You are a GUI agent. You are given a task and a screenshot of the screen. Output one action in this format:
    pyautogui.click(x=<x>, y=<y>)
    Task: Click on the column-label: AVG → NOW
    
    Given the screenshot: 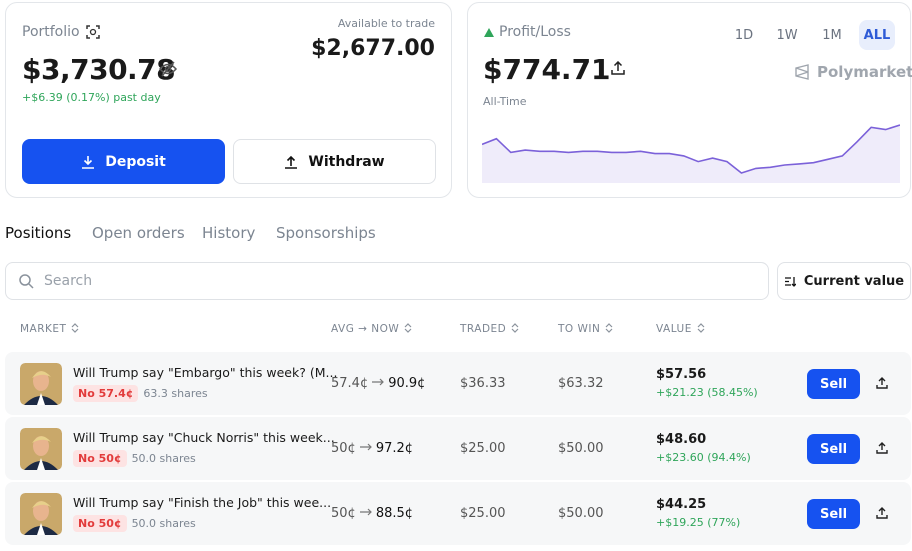 What is the action you would take?
    pyautogui.click(x=365, y=329)
    